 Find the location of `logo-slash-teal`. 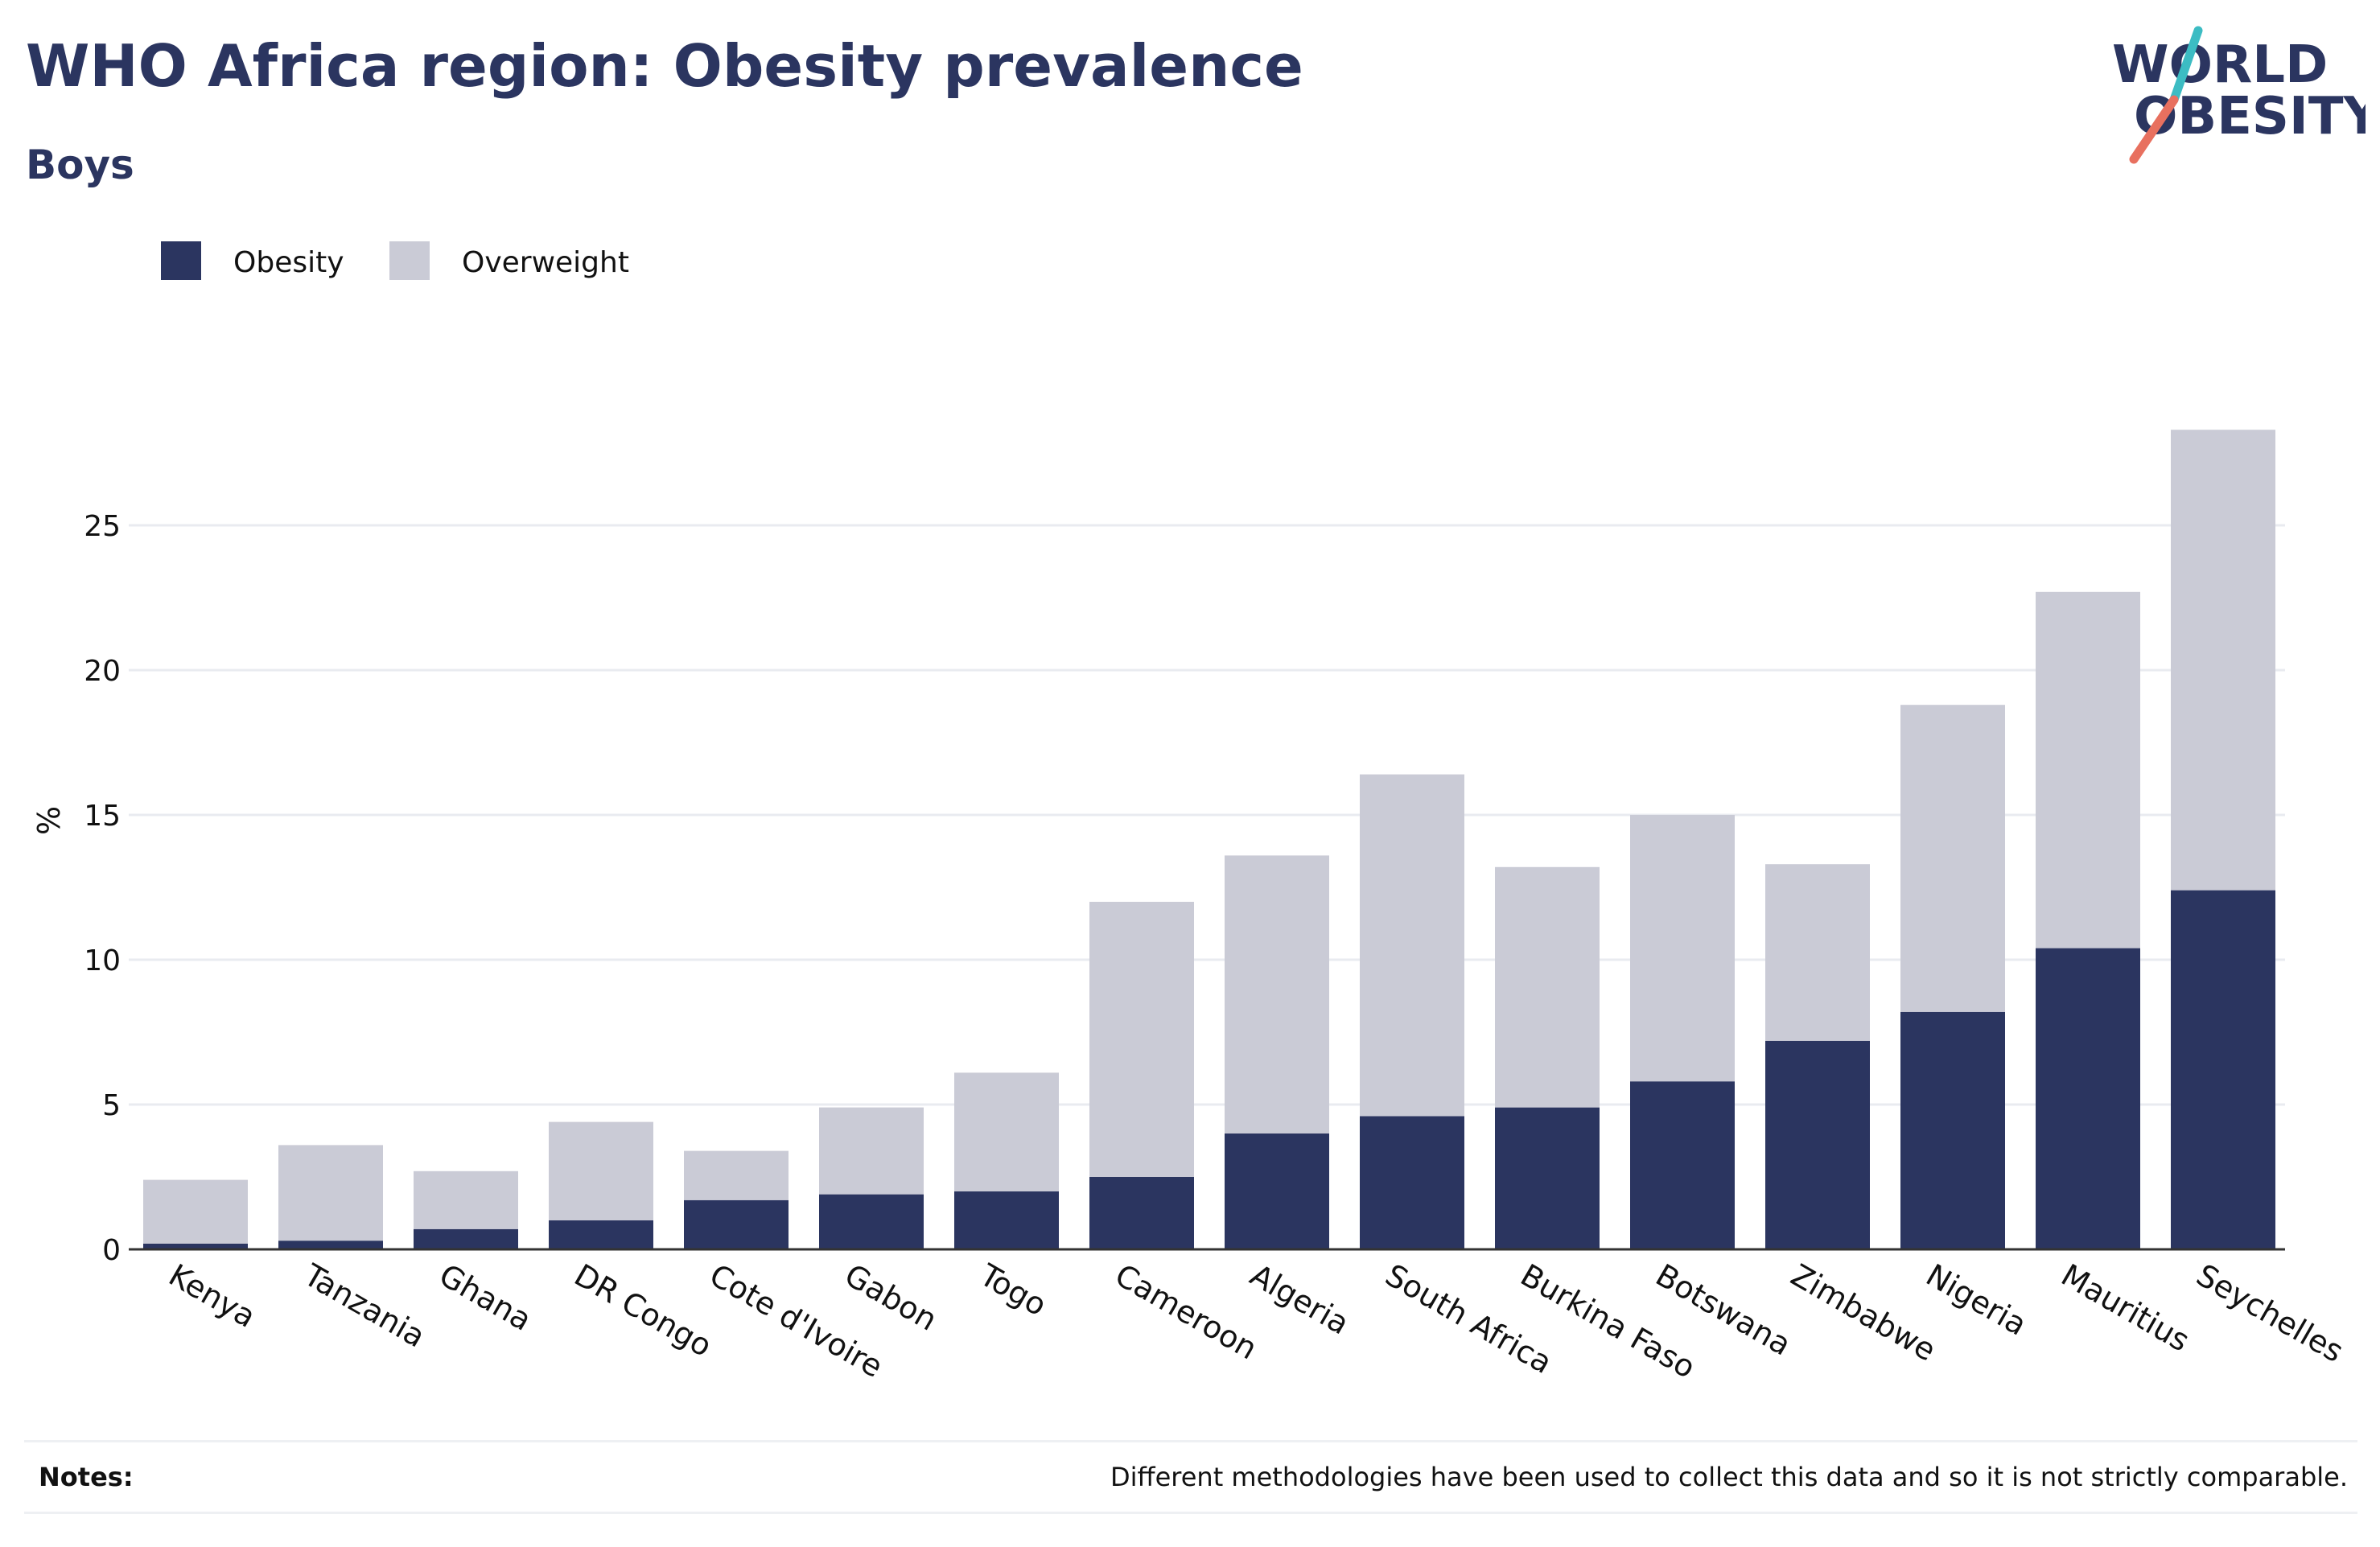

logo-slash-teal is located at coordinates (2186, 65).